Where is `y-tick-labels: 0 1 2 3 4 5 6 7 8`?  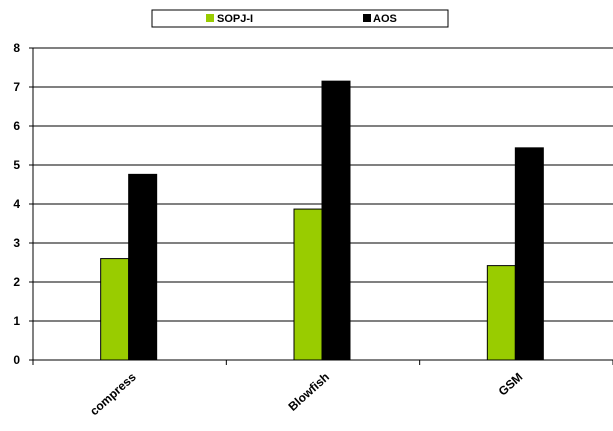 y-tick-labels: 0 1 2 3 4 5 6 7 8 is located at coordinates (16, 204).